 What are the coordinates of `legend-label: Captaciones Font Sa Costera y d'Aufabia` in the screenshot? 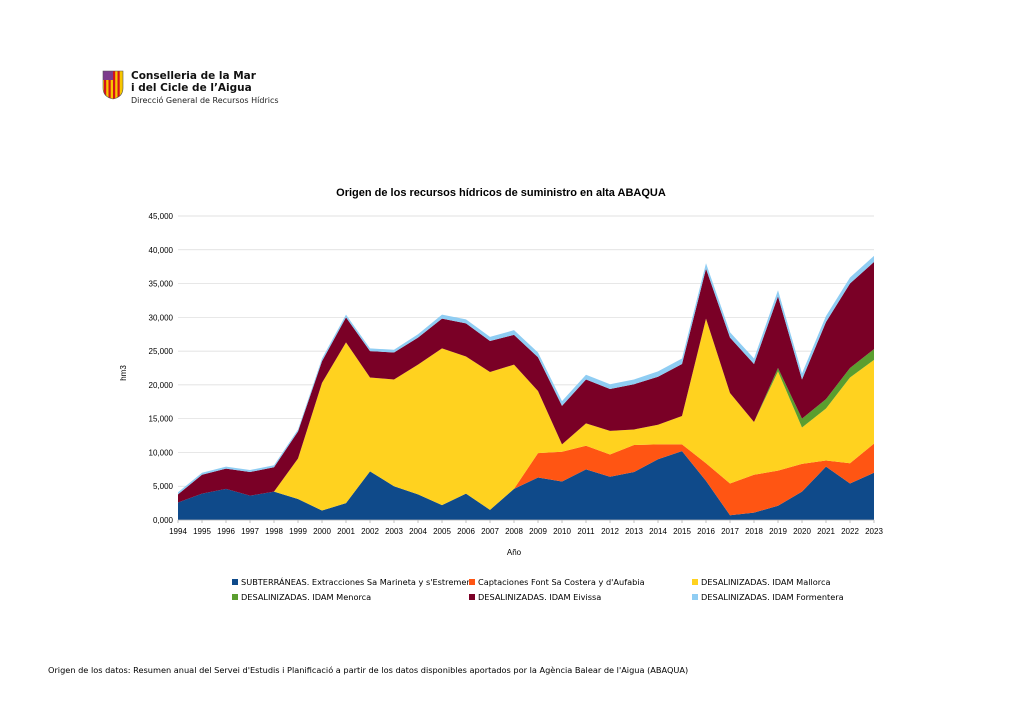 It's located at (561, 582).